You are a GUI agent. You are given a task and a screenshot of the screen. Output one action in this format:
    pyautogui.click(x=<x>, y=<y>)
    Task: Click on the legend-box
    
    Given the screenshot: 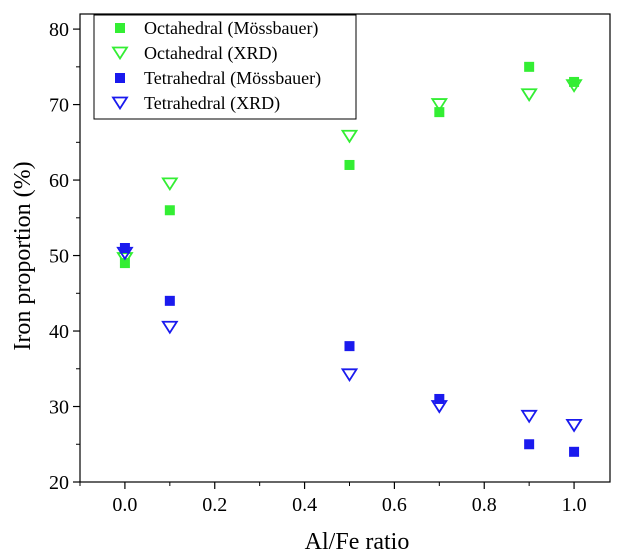 What is the action you would take?
    pyautogui.click(x=225, y=67)
    